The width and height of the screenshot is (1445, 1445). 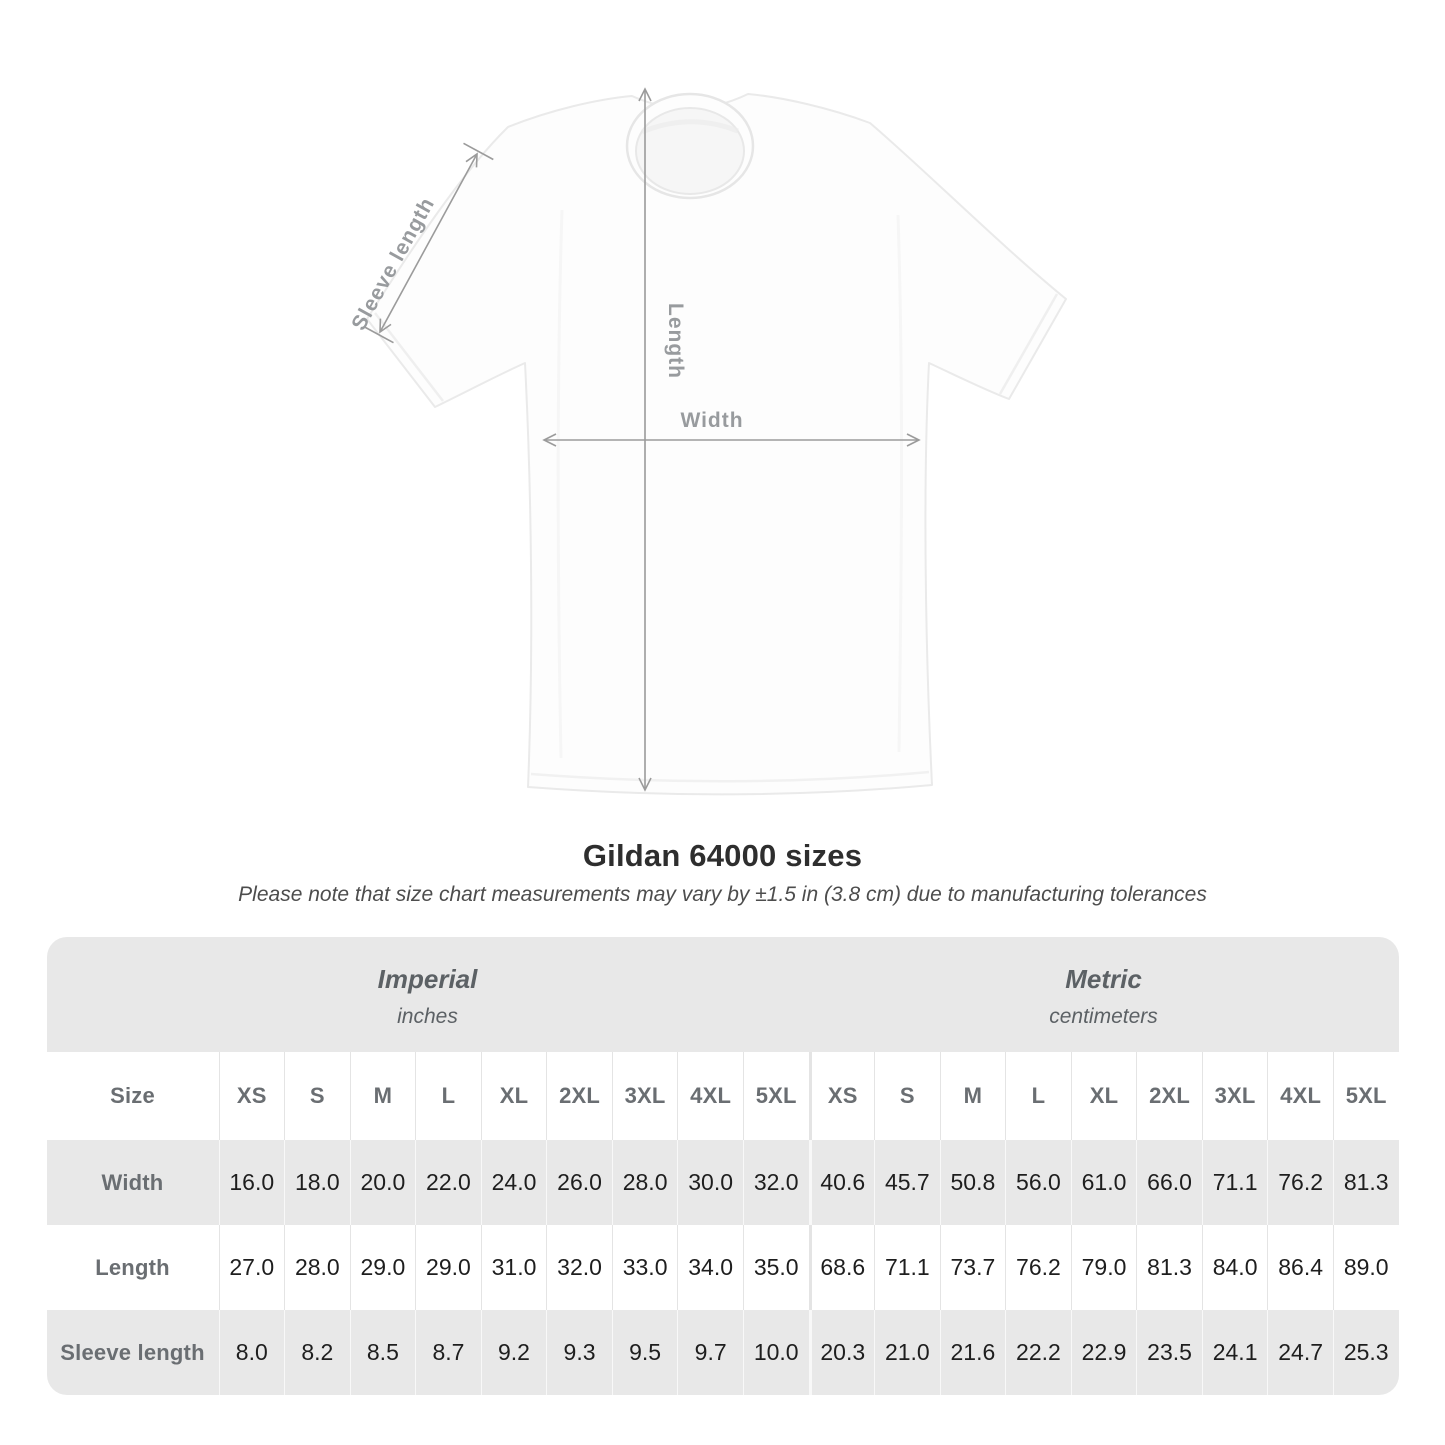 I want to click on size-header-metric-s: S, so click(x=907, y=1096).